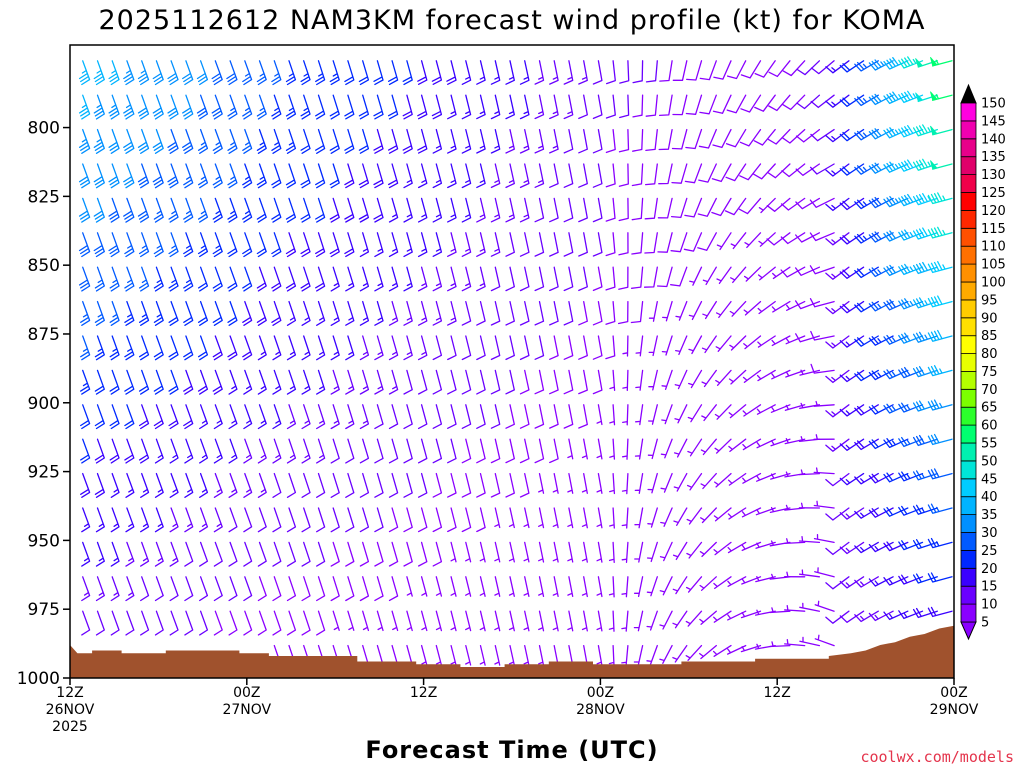 The image size is (1024, 768). What do you see at coordinates (989, 408) in the screenshot?
I see `colorbar-tick-label: 65` at bounding box center [989, 408].